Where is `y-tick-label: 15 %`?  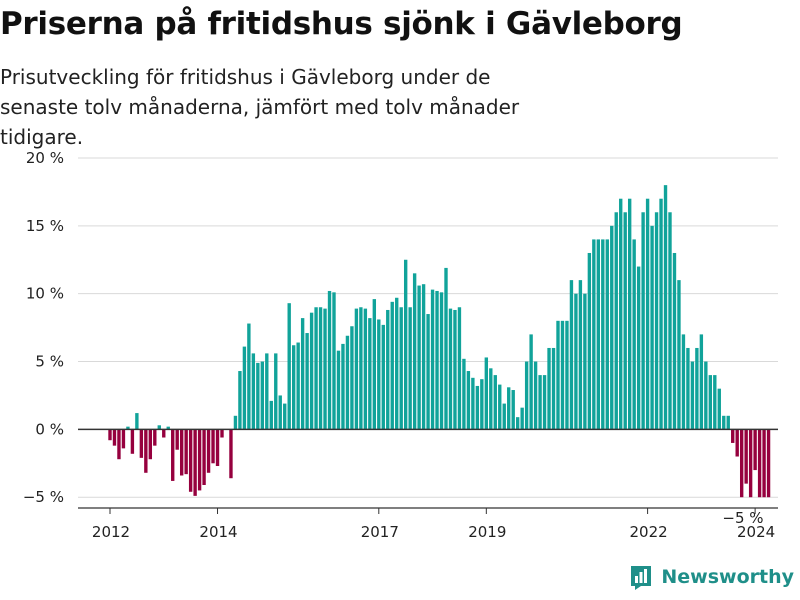
y-tick-label: 15 % is located at coordinates (45, 226).